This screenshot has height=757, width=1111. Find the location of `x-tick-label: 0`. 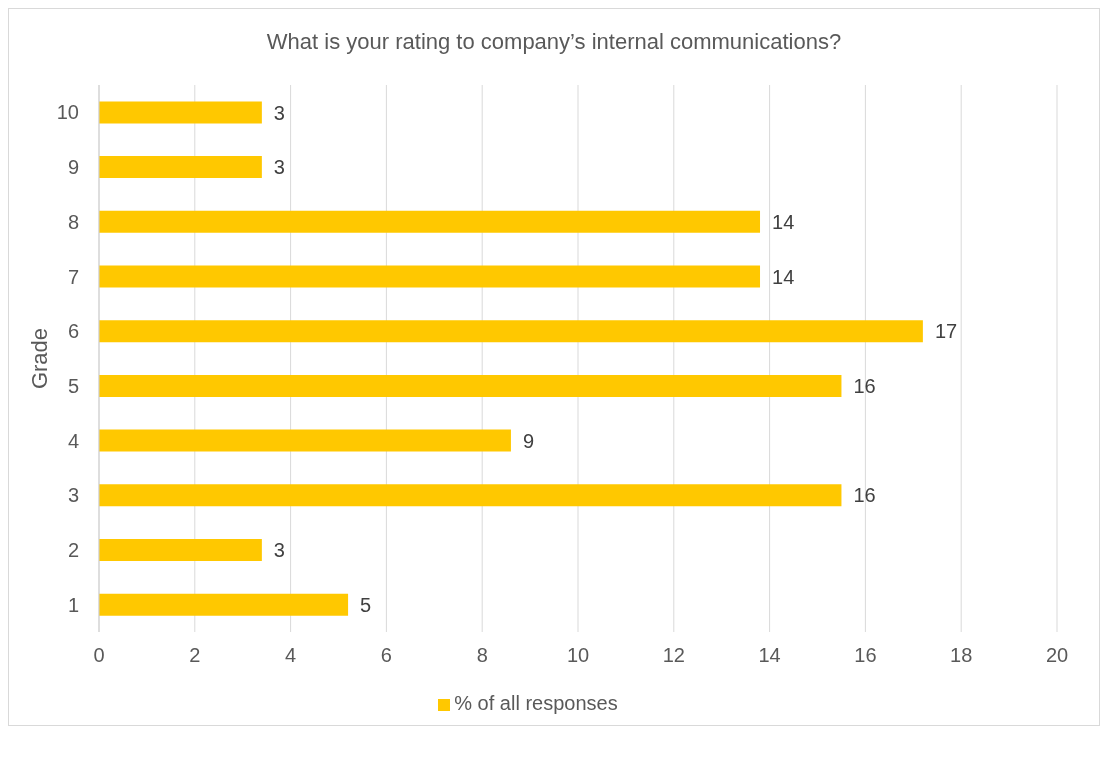

x-tick-label: 0 is located at coordinates (99, 655).